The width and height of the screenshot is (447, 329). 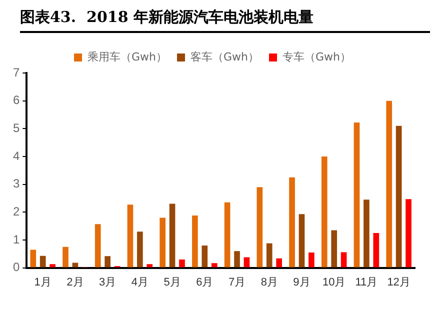 What do you see at coordinates (128, 57) in the screenshot?
I see `legend-label: 乘用车（Gwh）` at bounding box center [128, 57].